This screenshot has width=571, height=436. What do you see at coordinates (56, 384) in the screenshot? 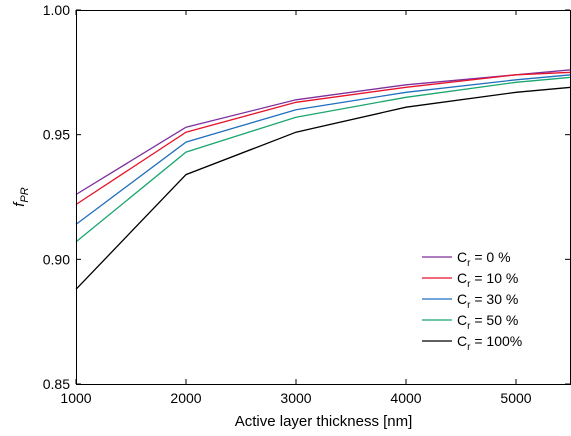
I see `y-tick-label: 0.85` at bounding box center [56, 384].